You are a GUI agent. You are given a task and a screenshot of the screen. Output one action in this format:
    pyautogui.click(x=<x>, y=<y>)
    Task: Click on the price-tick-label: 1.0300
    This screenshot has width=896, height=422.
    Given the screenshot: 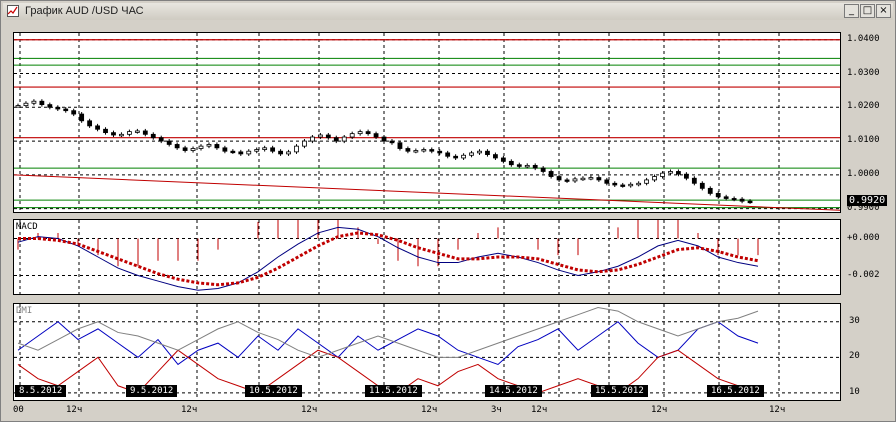 What is the action you would take?
    pyautogui.click(x=863, y=72)
    